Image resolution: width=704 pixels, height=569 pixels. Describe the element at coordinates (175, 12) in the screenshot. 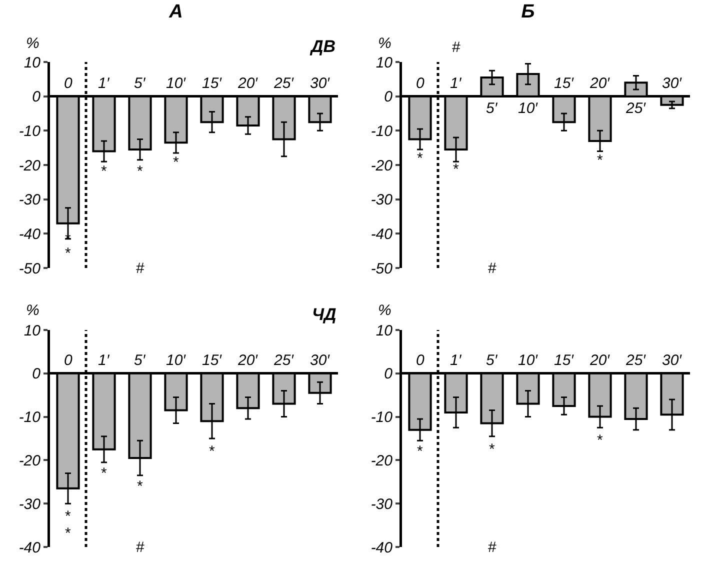

I see `chart-title: А` at that location.